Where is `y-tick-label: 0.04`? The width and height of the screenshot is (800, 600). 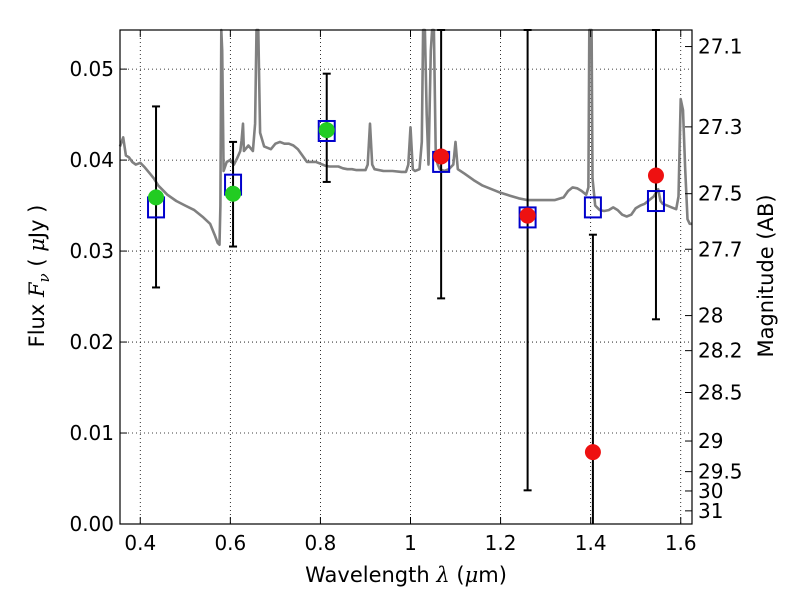 y-tick-label: 0.04 is located at coordinates (91, 160).